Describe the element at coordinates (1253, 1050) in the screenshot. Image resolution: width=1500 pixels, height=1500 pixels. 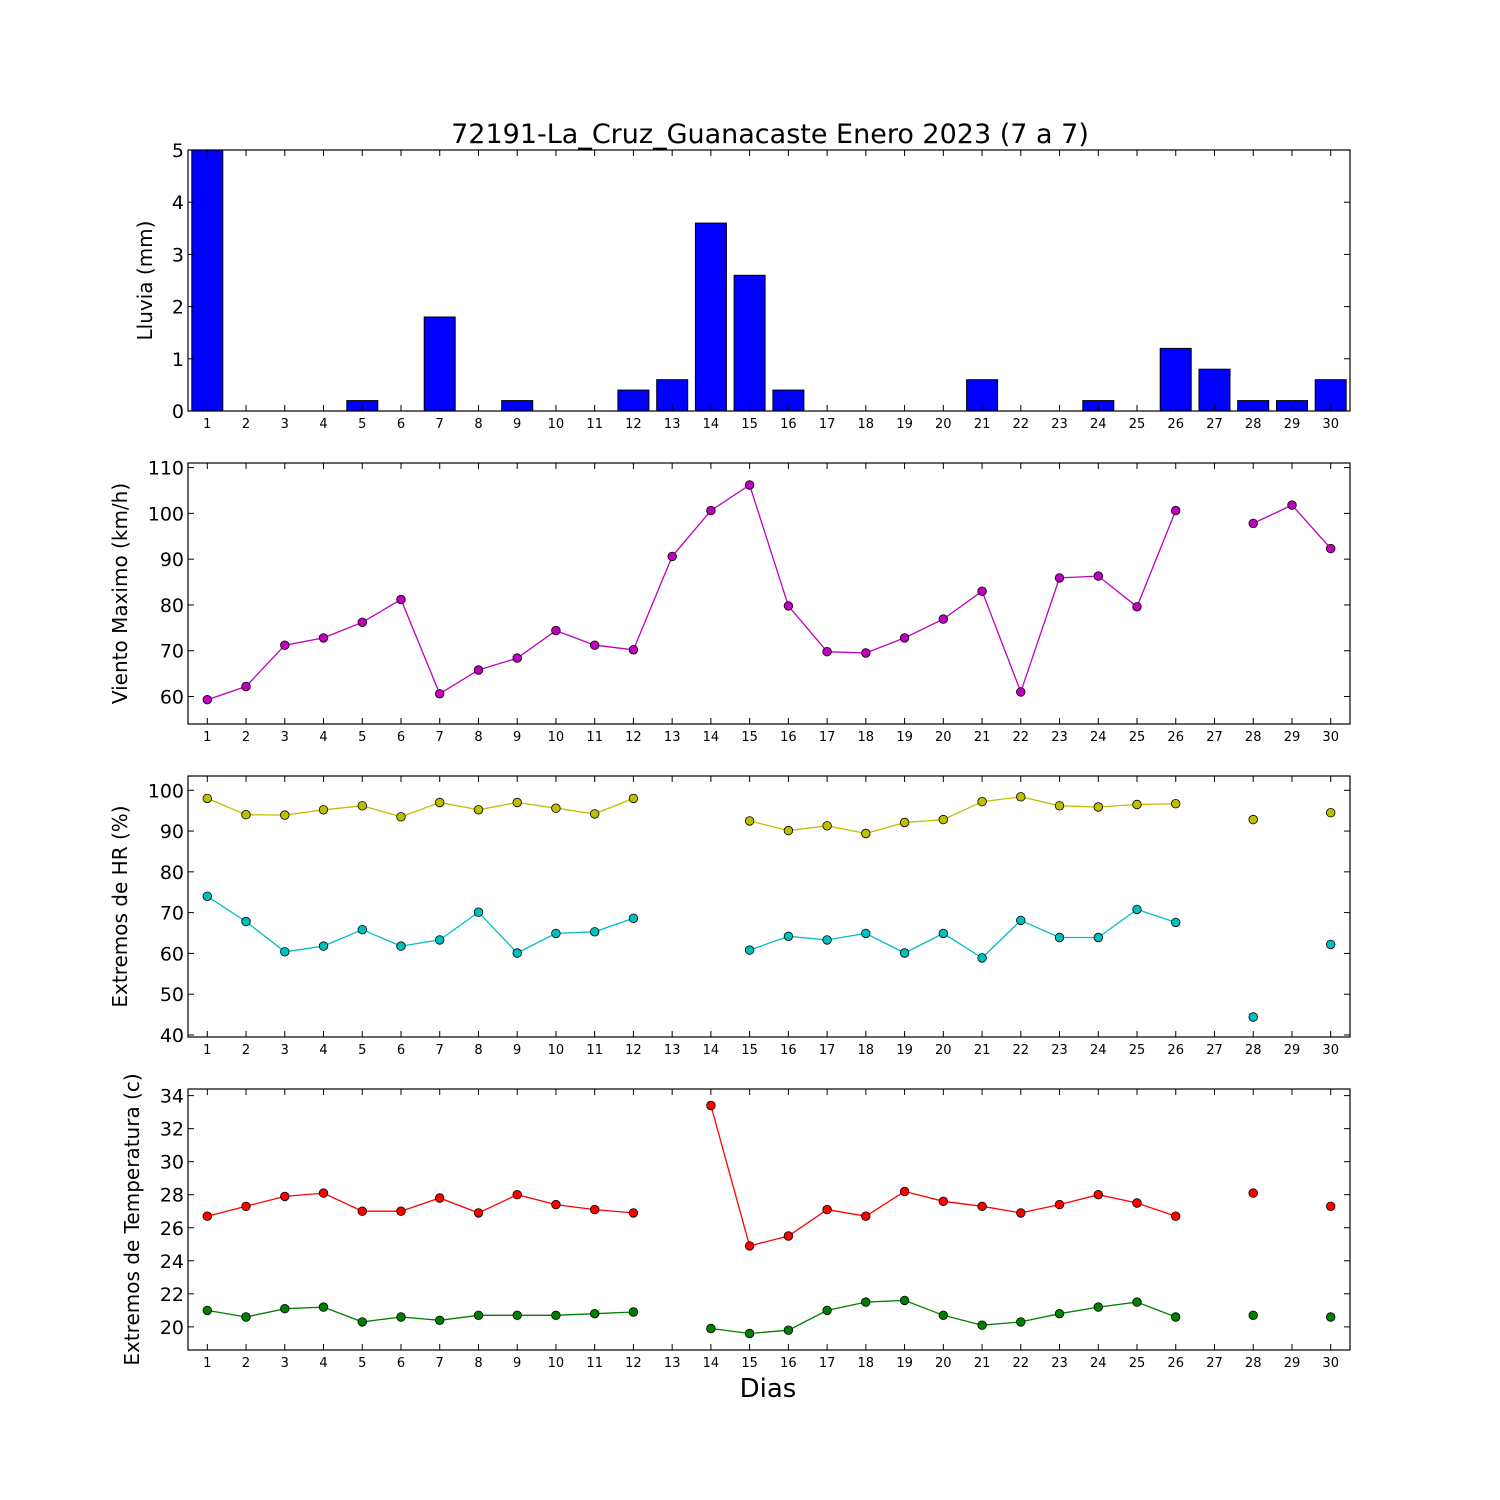
I see `x-tick-label: 28` at that location.